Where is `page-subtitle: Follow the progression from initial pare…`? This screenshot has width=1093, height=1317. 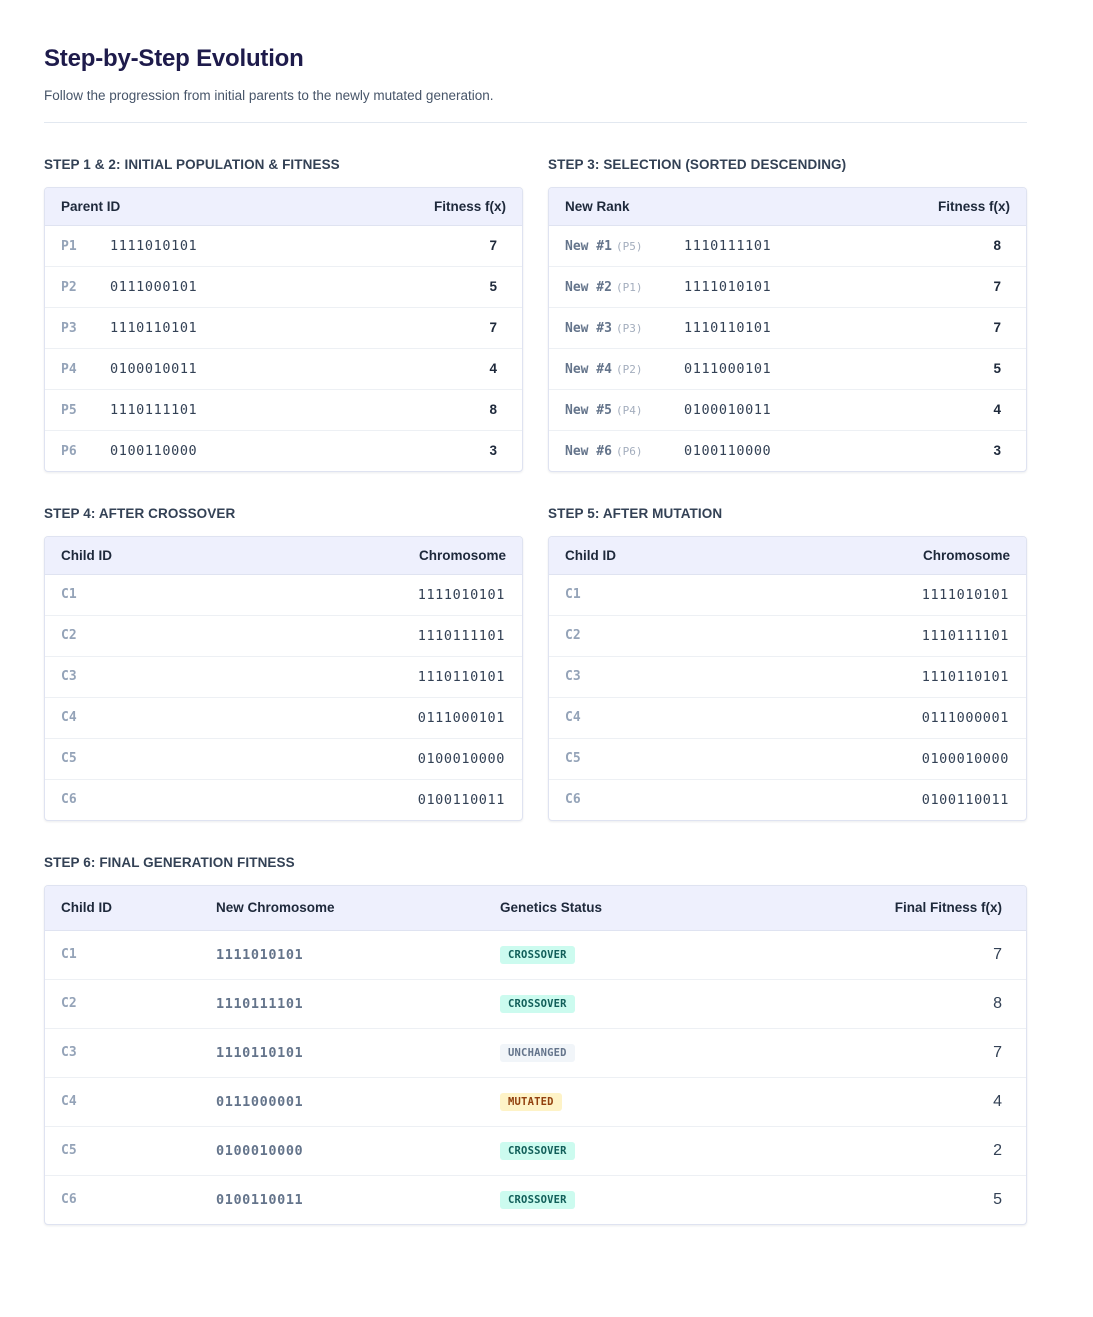 page-subtitle: Follow the progression from initial pare… is located at coordinates (269, 95).